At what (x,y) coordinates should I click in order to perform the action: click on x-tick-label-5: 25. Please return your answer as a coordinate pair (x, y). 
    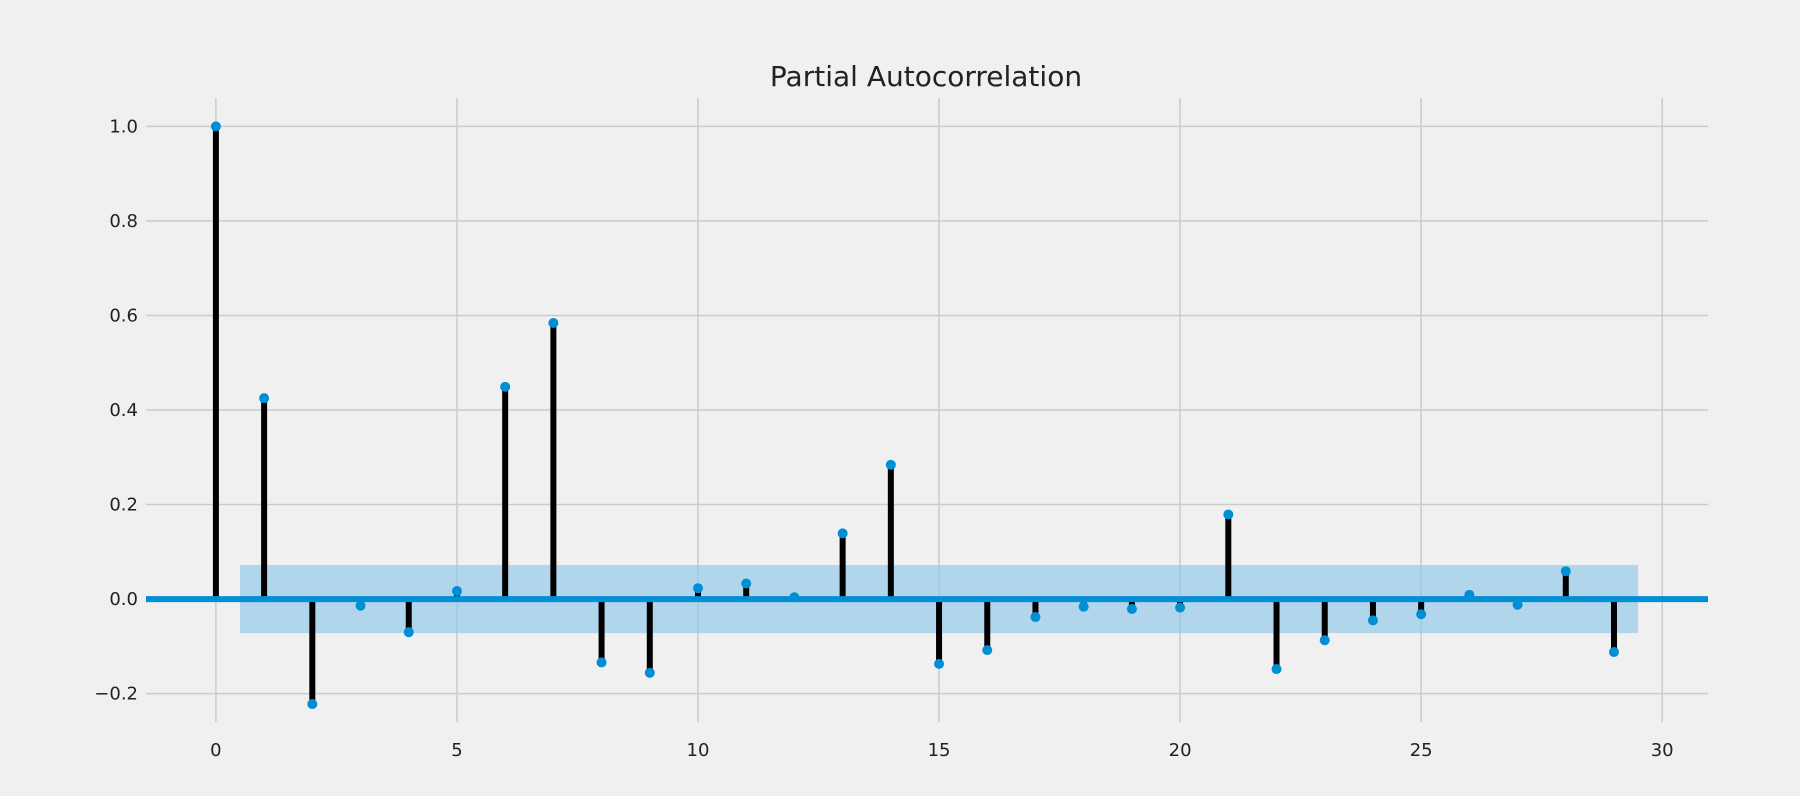
    Looking at the image, I should click on (1421, 750).